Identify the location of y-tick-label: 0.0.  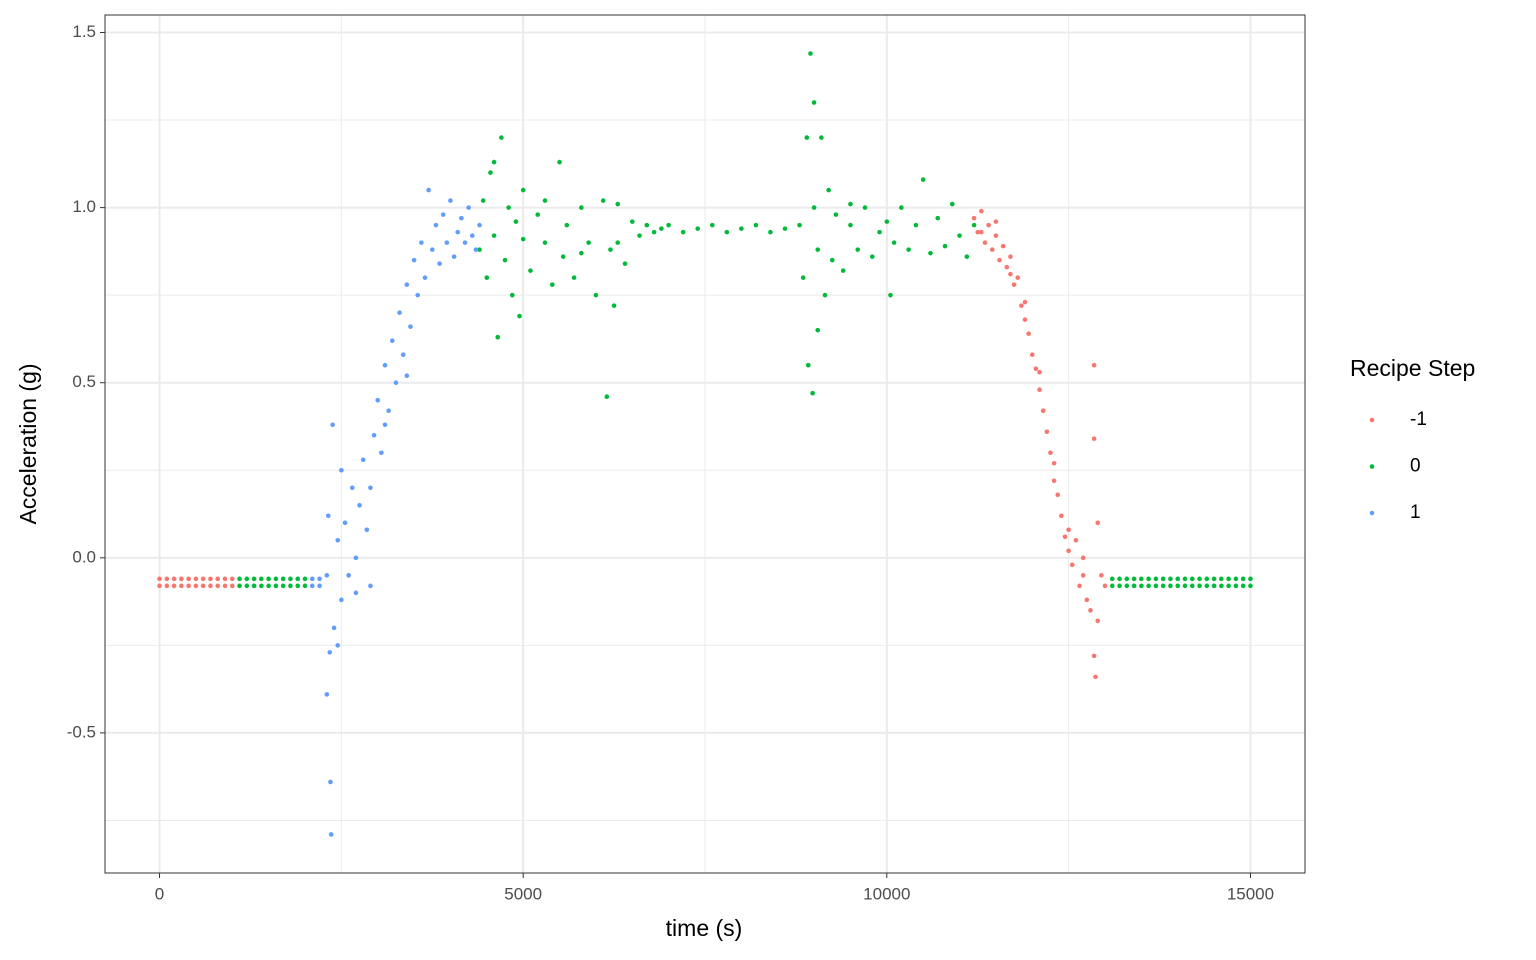
(84, 556).